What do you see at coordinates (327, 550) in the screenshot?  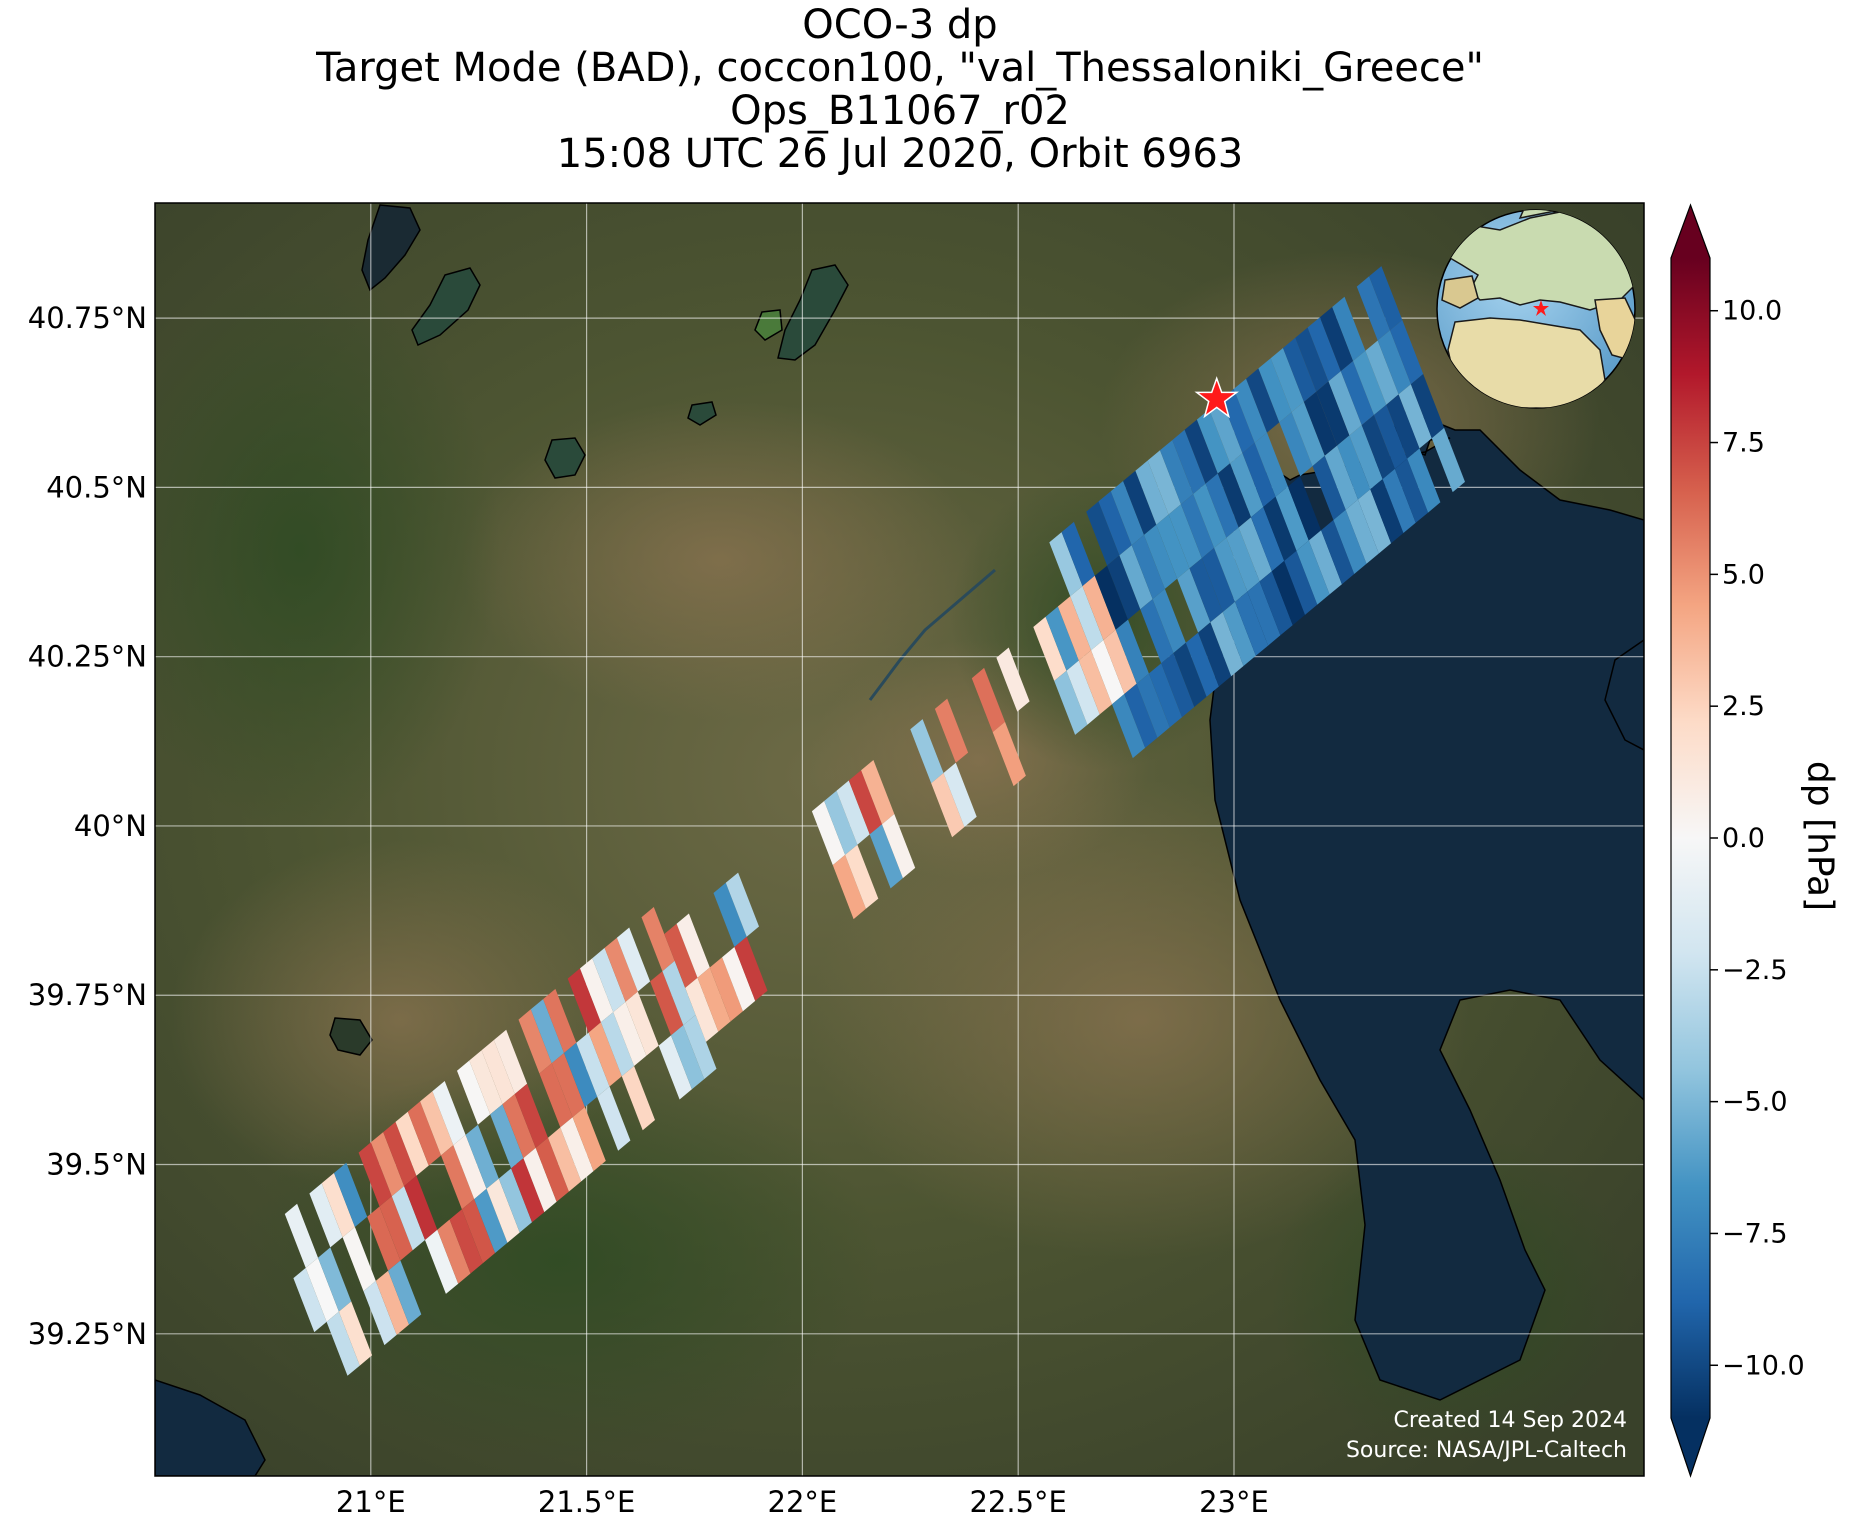 I see `forest-patch` at bounding box center [327, 550].